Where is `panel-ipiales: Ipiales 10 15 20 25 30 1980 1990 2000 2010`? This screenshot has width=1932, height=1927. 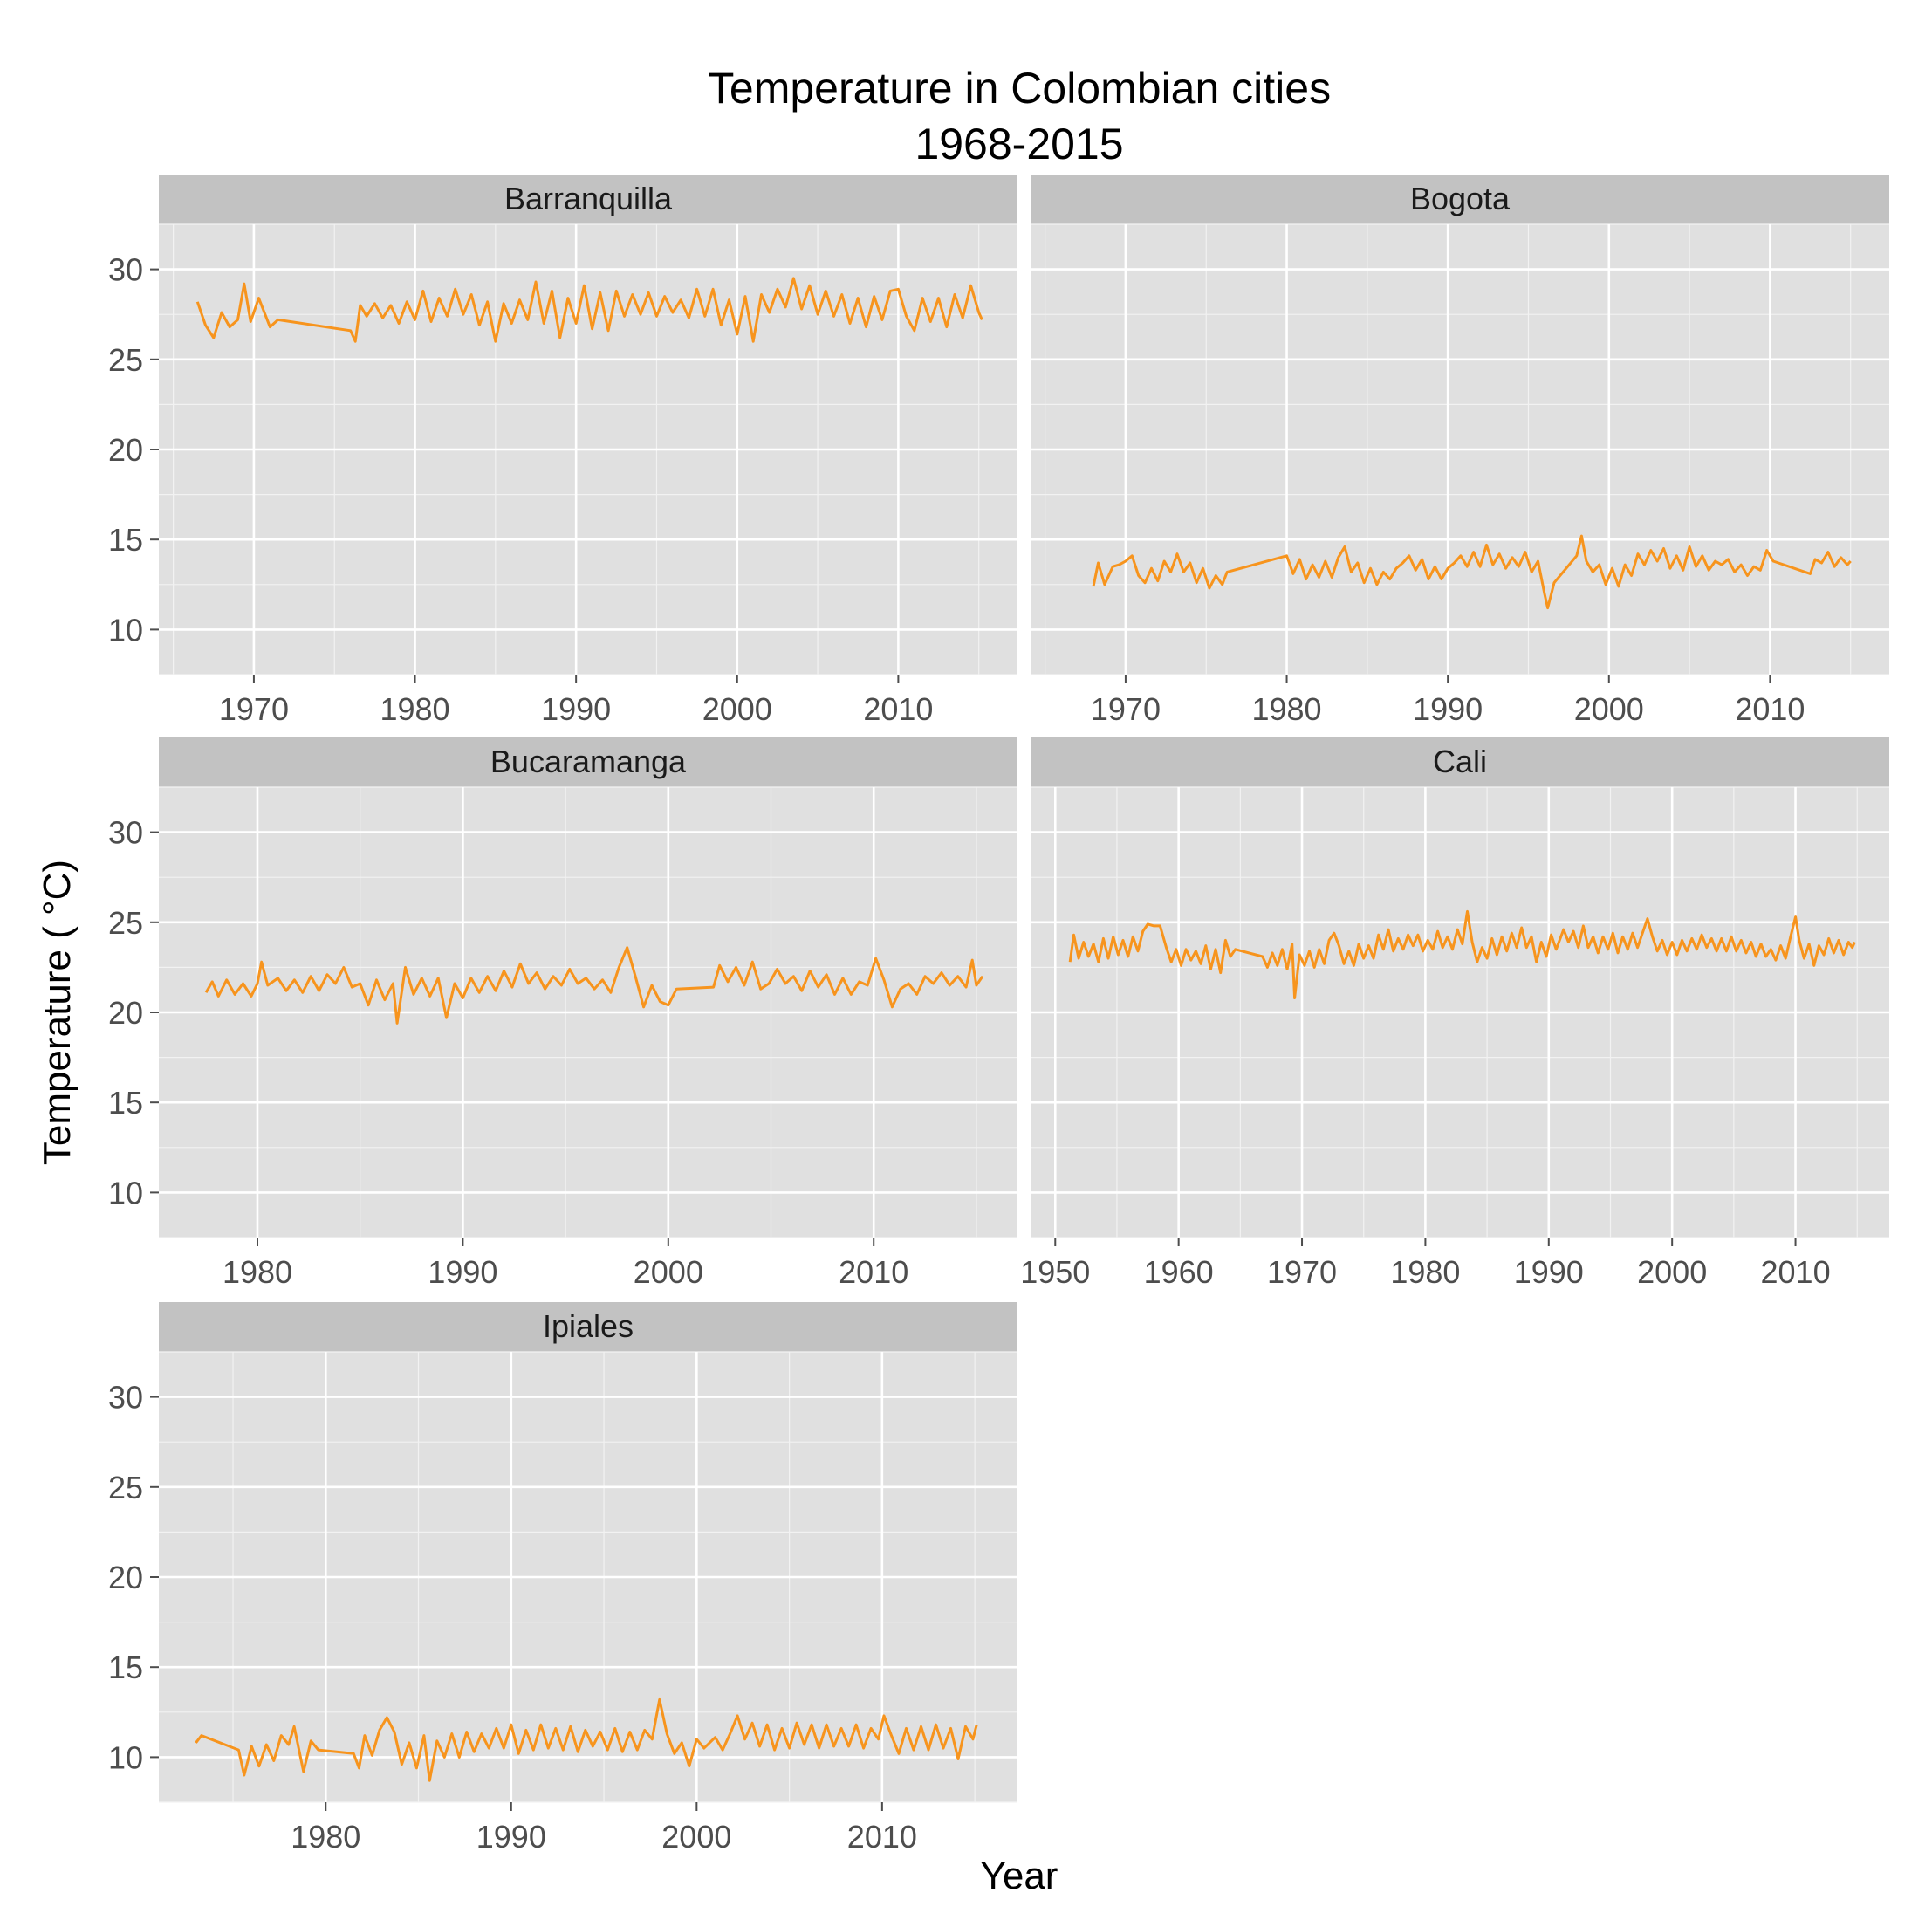 panel-ipiales: Ipiales 10 15 20 25 30 1980 1990 2000 2010 is located at coordinates (562, 1578).